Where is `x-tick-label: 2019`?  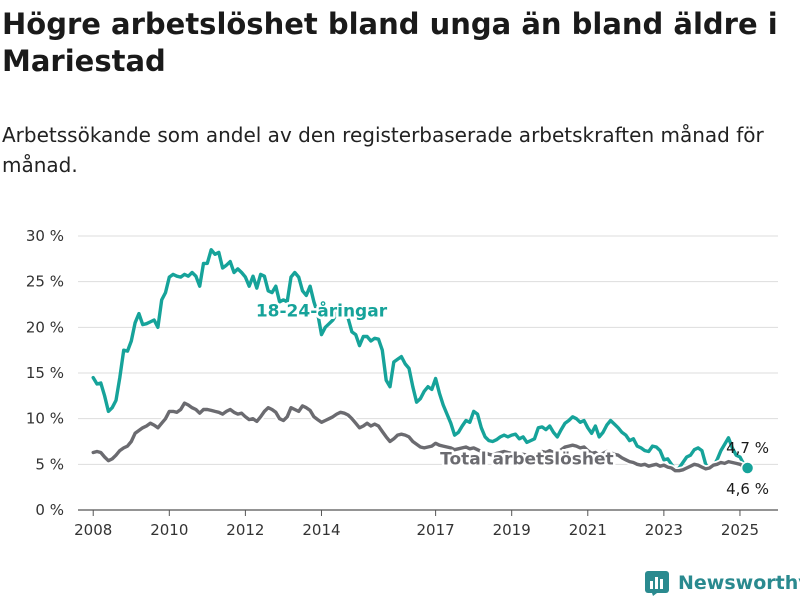
x-tick-label: 2019 is located at coordinates (512, 530).